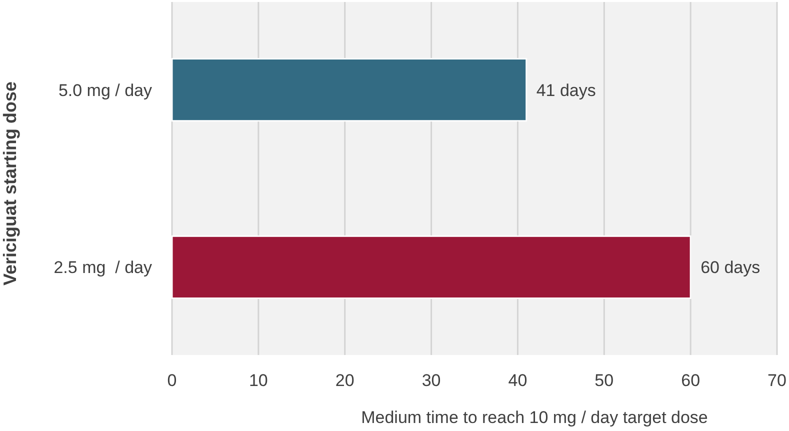 The image size is (789, 431). I want to click on x-tick-label: 30, so click(431, 380).